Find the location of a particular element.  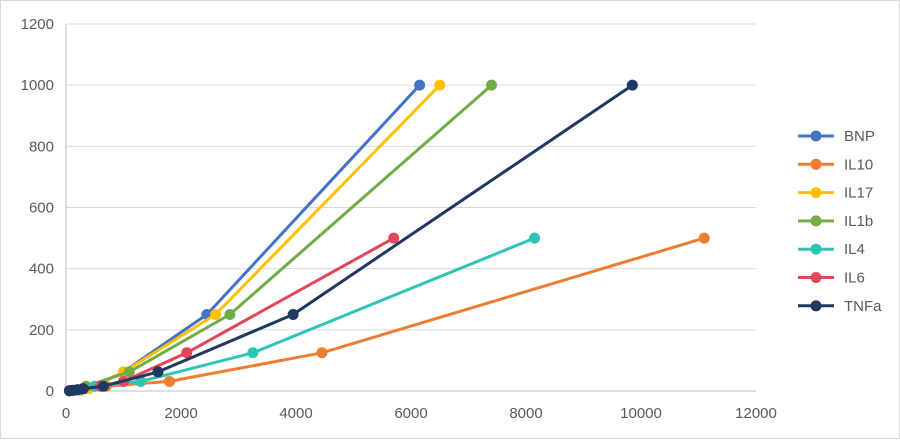

legend-label: TNFa is located at coordinates (863, 306).